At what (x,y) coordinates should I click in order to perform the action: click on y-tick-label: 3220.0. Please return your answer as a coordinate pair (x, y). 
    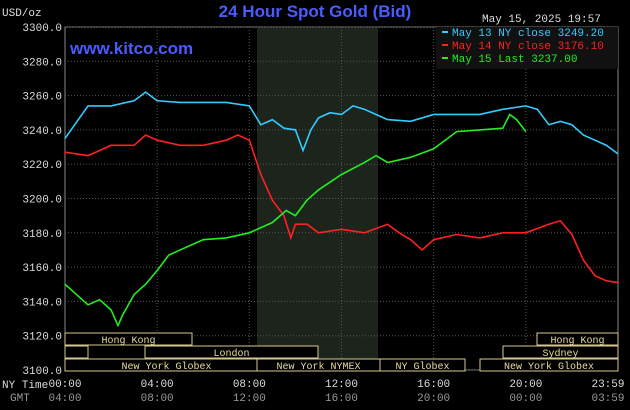
    Looking at the image, I should click on (42, 166).